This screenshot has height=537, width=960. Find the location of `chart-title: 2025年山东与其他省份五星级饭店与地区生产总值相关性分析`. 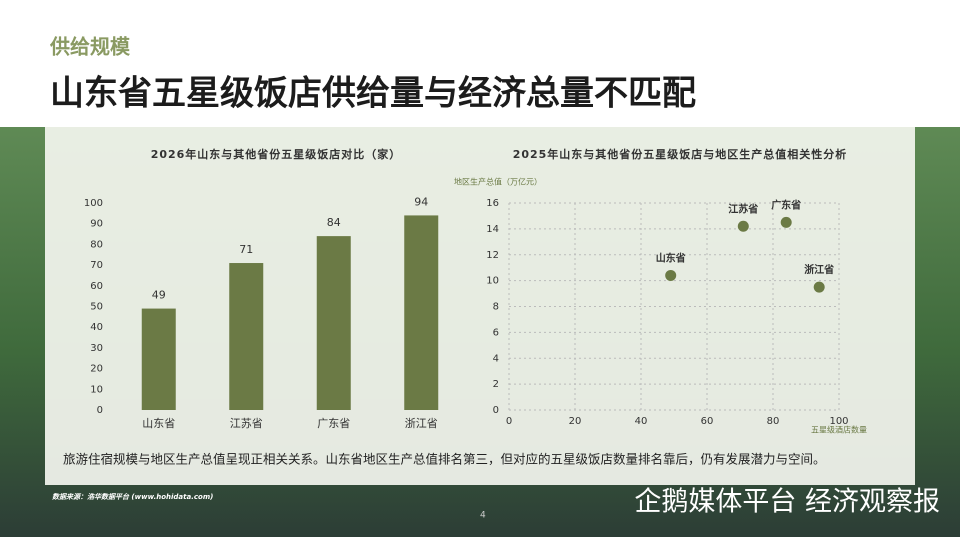

chart-title: 2025年山东与其他省份五星级饭店与地区生产总值相关性分析 is located at coordinates (680, 154).